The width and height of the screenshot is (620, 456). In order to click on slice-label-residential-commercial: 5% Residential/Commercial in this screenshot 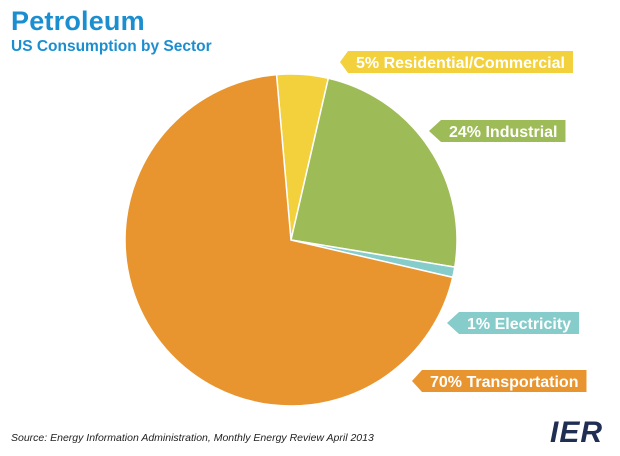, I will do `click(456, 62)`.